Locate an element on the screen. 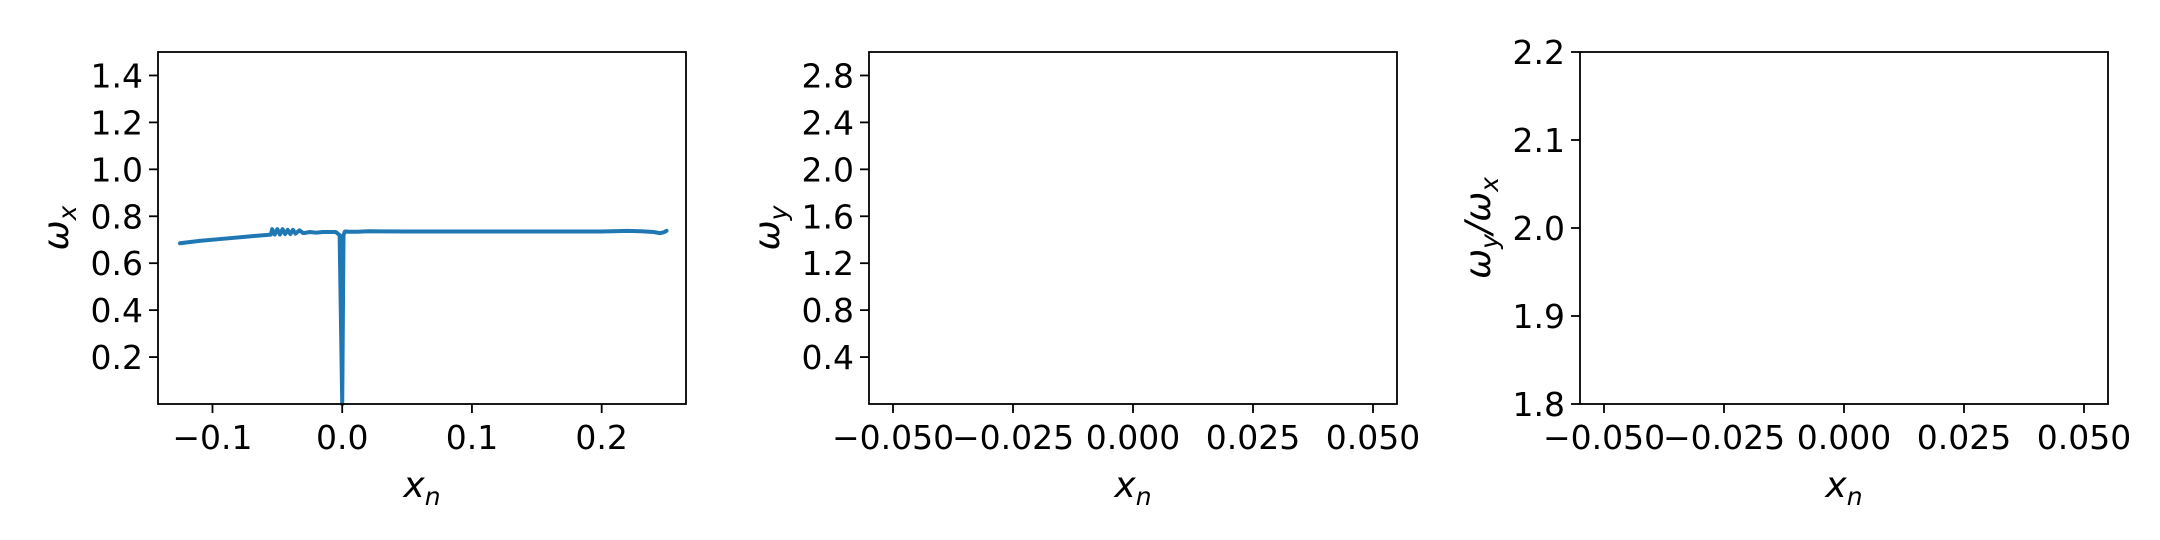 This screenshot has height=540, width=2160. x-tick-label: 0.2 is located at coordinates (601, 437).